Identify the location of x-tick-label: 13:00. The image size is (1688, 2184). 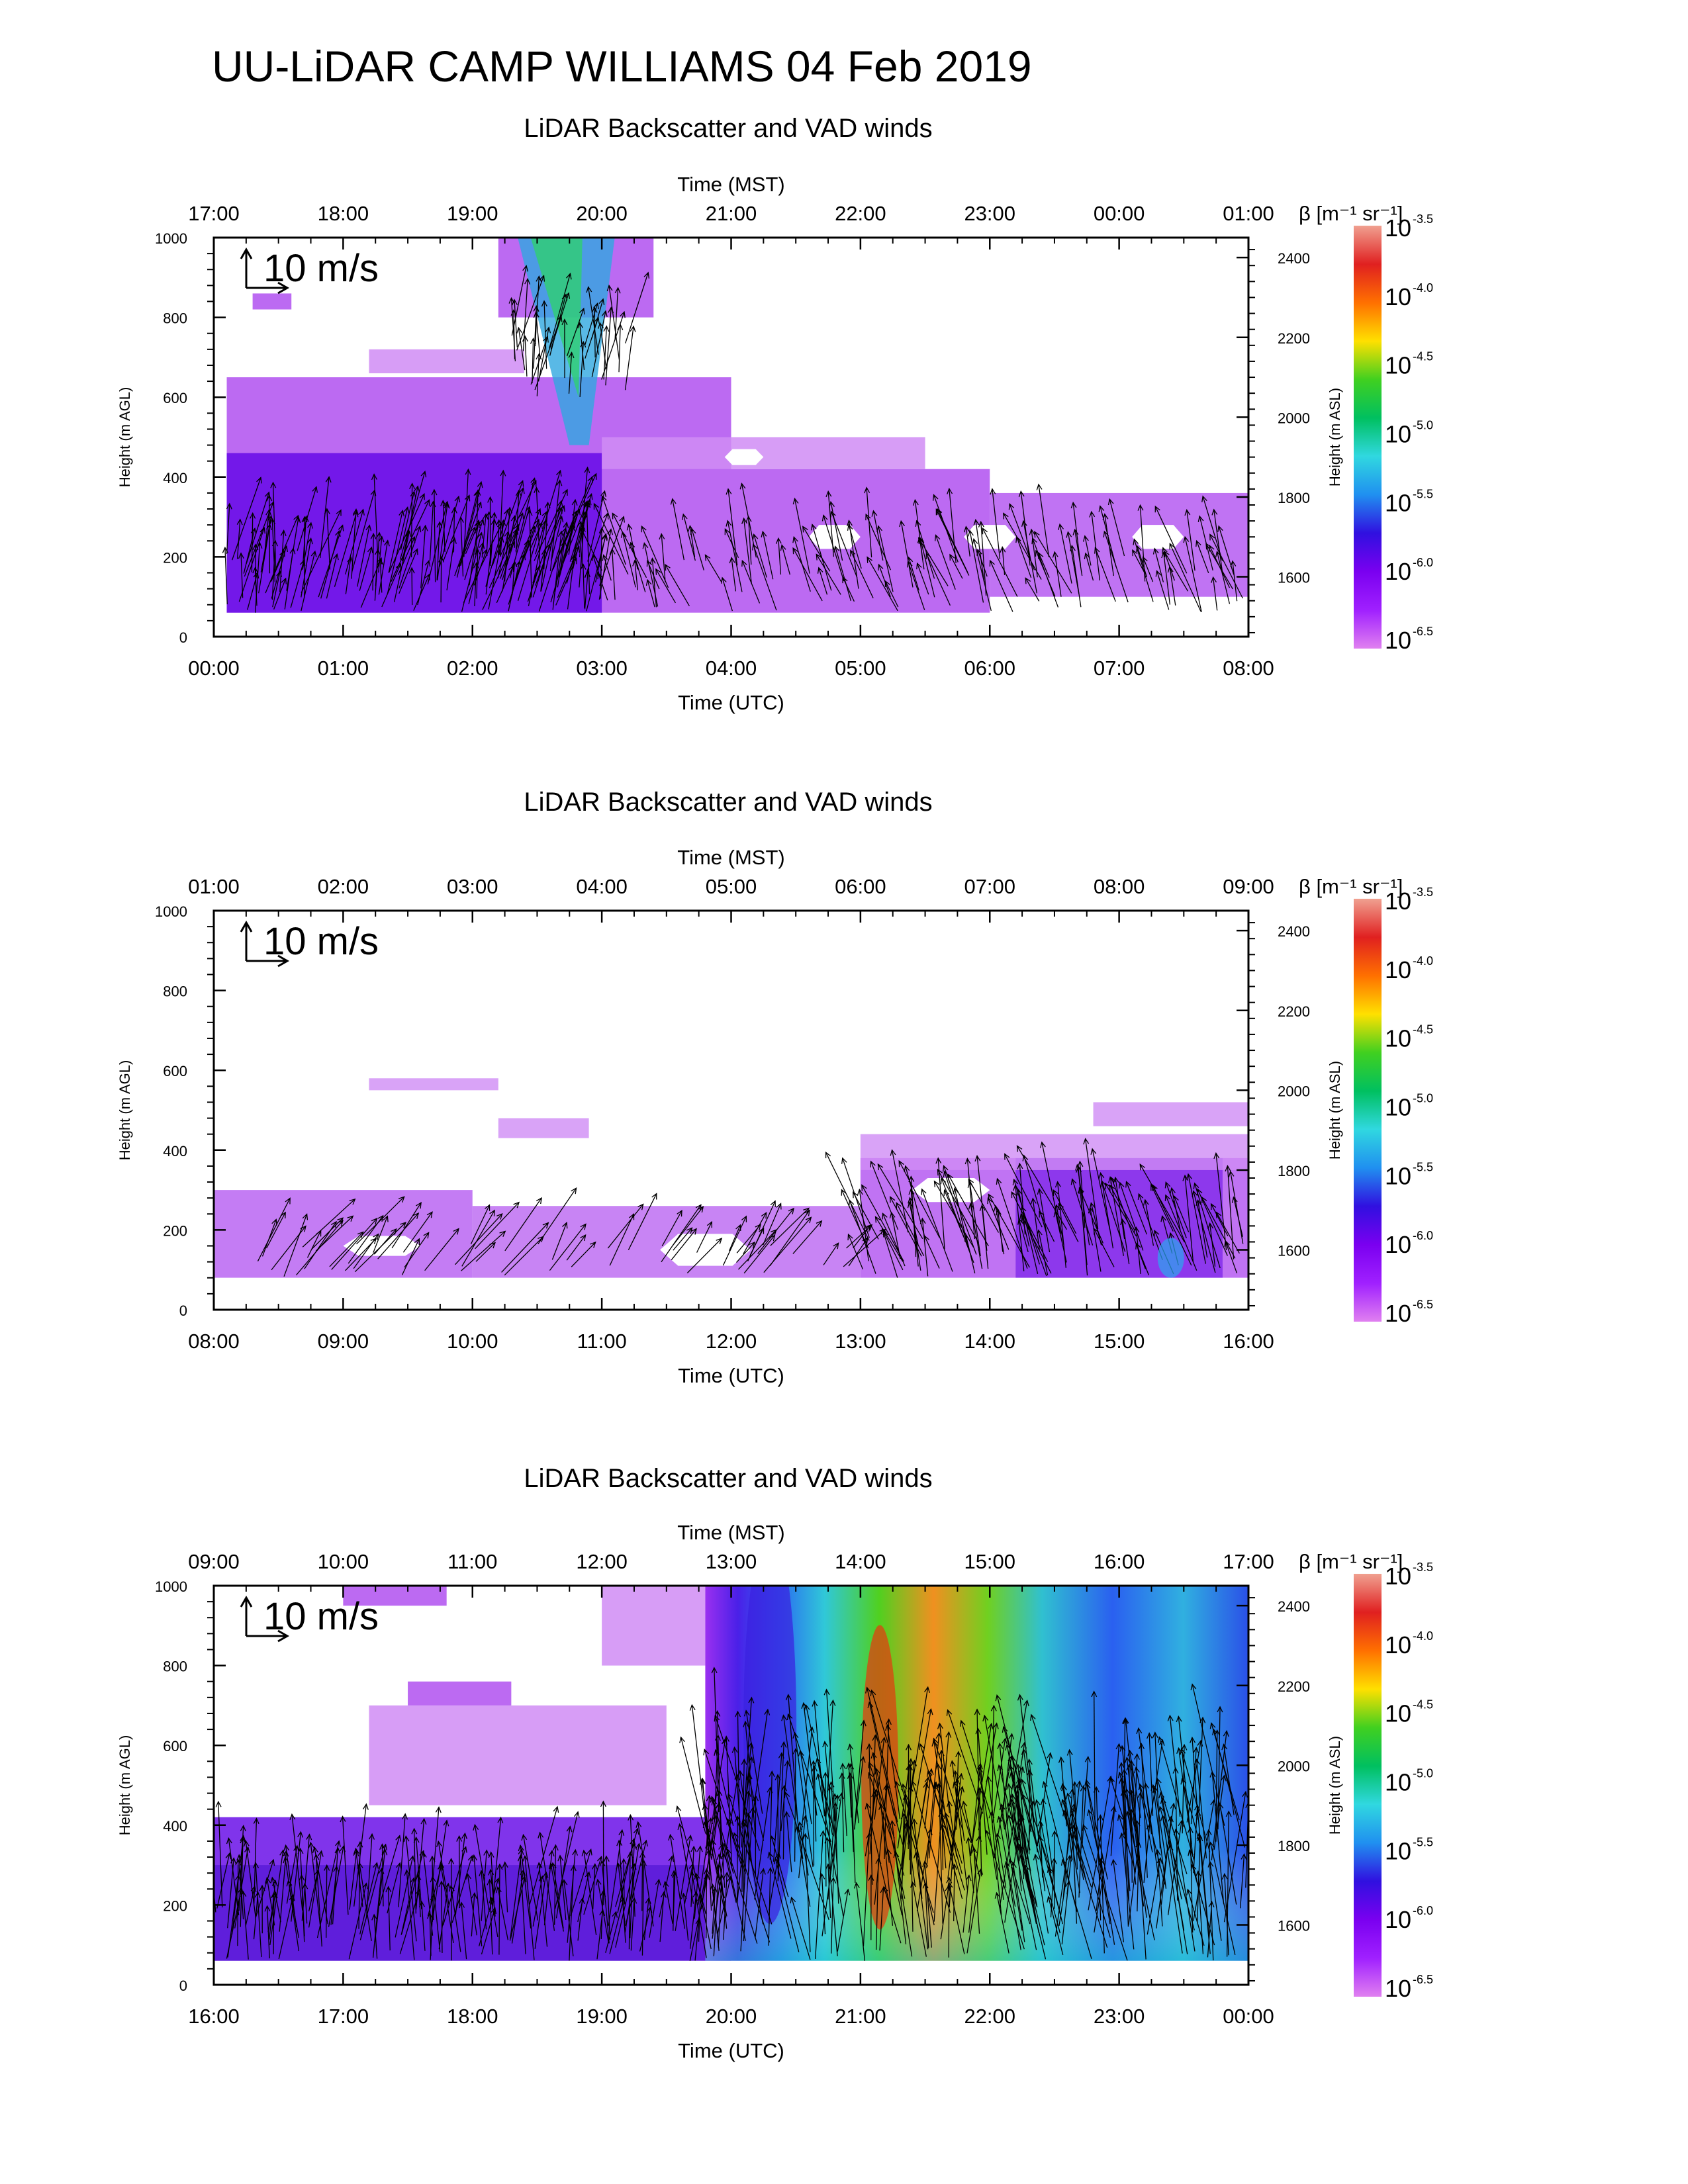
(860, 1341).